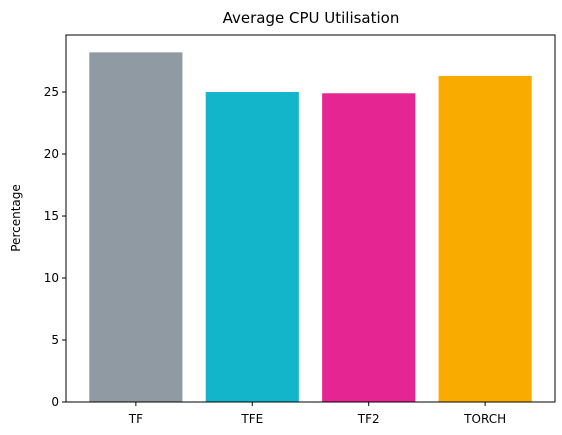  Describe the element at coordinates (311, 18) in the screenshot. I see `chart-title: Average CPU Utilisation` at that location.